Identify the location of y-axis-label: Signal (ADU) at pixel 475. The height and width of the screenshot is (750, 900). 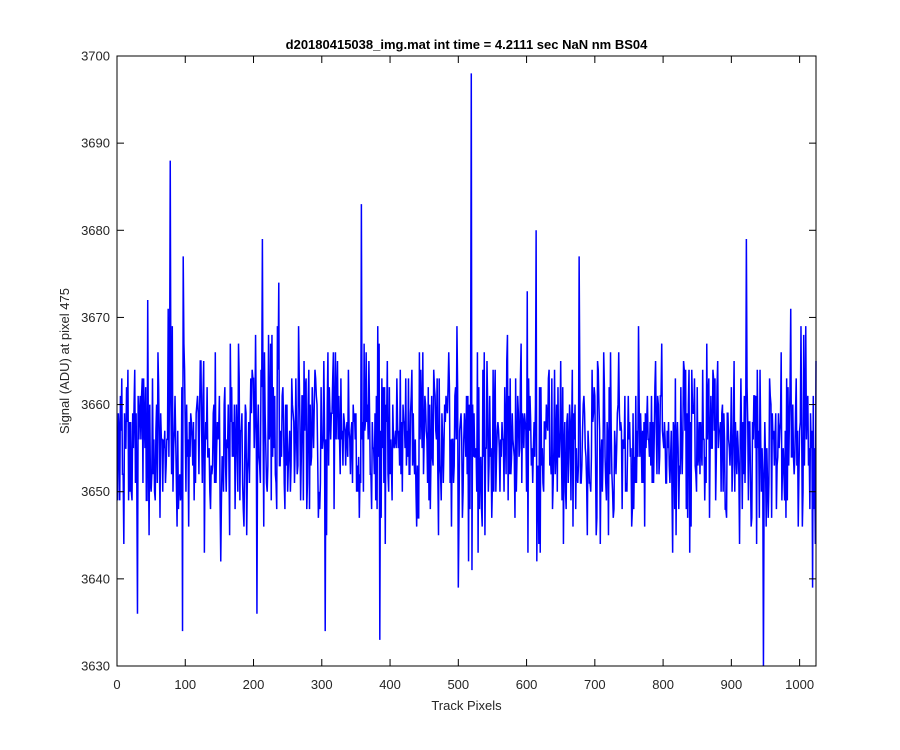
(64, 361).